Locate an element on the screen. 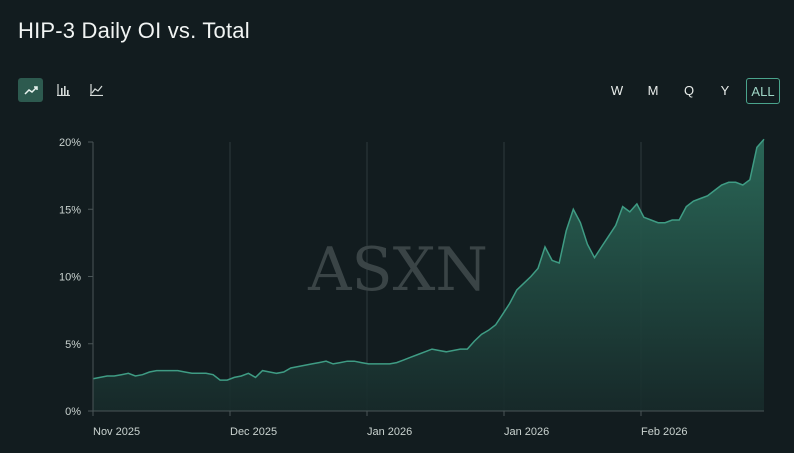 The width and height of the screenshot is (794, 453). range-all-button: ALL is located at coordinates (763, 91).